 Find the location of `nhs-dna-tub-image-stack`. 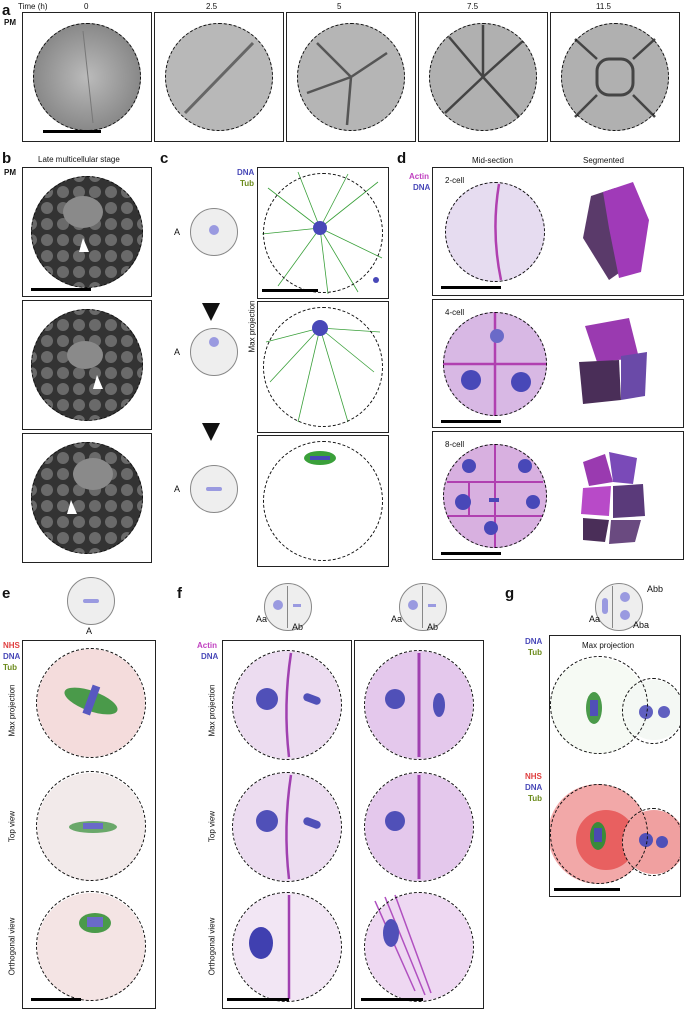

nhs-dna-tub-image-stack is located at coordinates (89, 824).